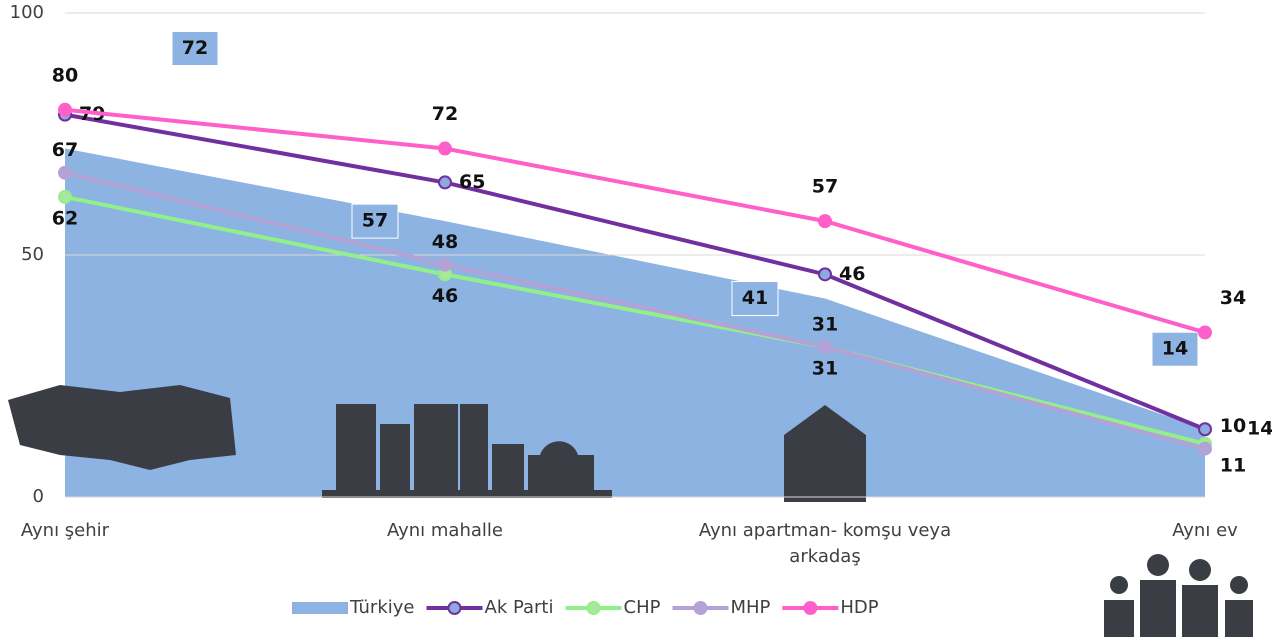  What do you see at coordinates (825, 543) in the screenshot?
I see `x-tick-label: Aynı apartman- komşu veya arkadaş` at bounding box center [825, 543].